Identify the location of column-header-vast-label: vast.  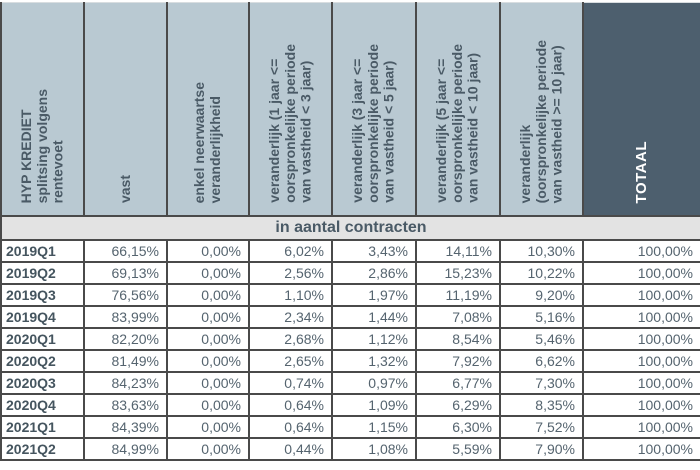
(124, 188).